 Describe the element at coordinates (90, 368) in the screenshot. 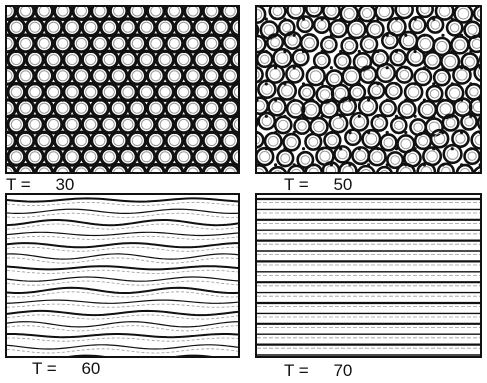

I see `panel-t60-value: 60` at that location.